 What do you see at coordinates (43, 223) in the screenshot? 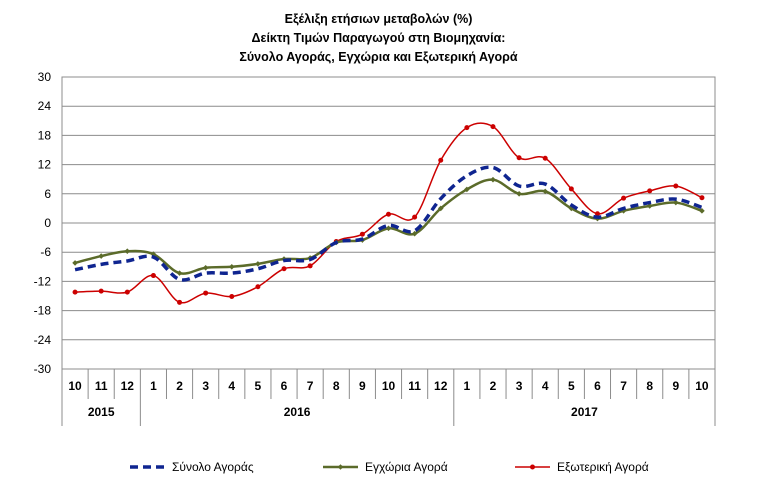
I see `y-axis: 30 24 18 12 6 0 -6 -12 -18 -24 -30` at bounding box center [43, 223].